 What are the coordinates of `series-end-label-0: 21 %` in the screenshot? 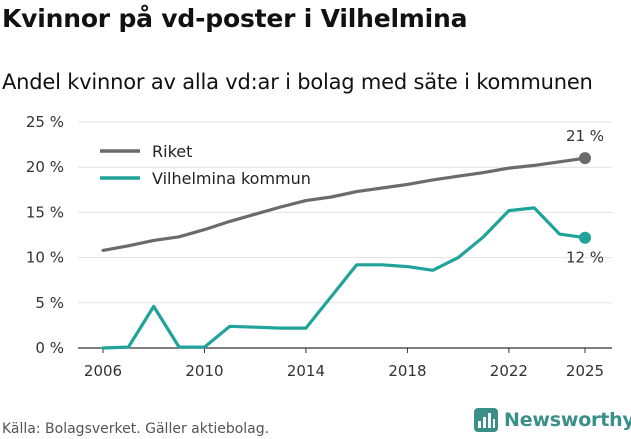 It's located at (585, 136).